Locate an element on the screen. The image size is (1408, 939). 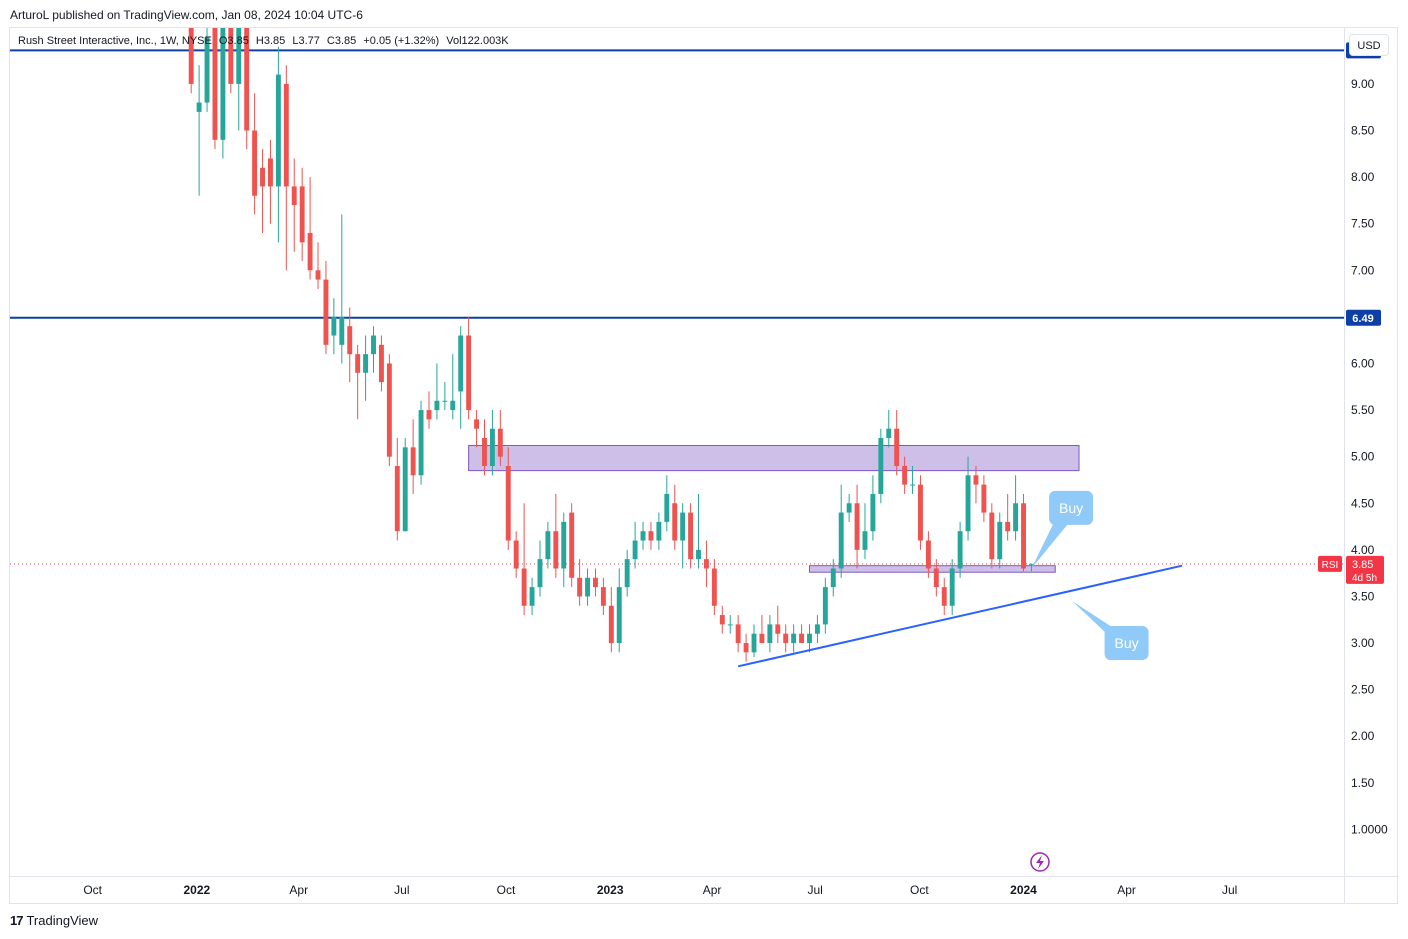
lightning-icon is located at coordinates (1040, 862).